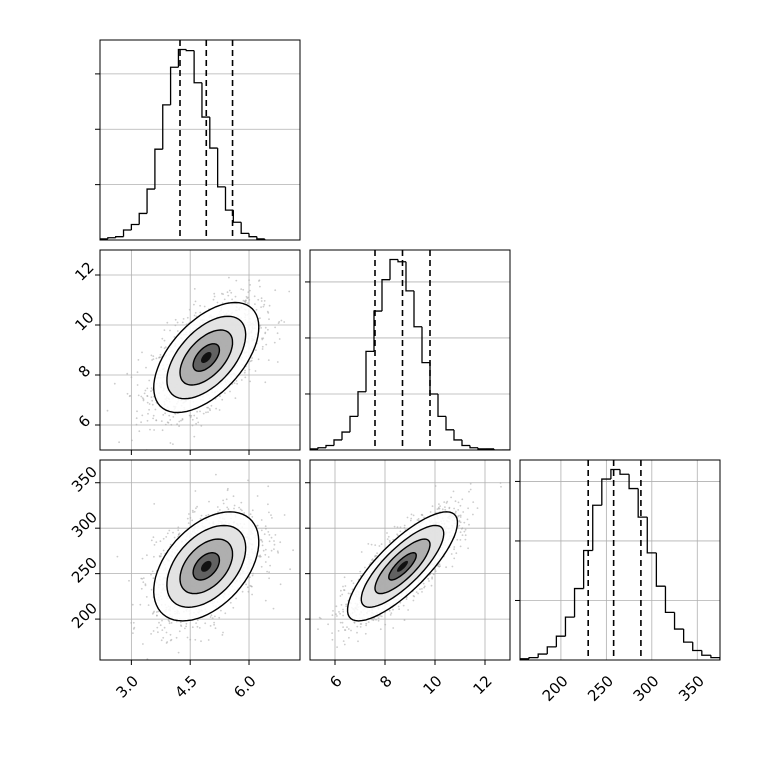  Describe the element at coordinates (128, 687) in the screenshot. I see `x-tick-label: 3.0` at that location.